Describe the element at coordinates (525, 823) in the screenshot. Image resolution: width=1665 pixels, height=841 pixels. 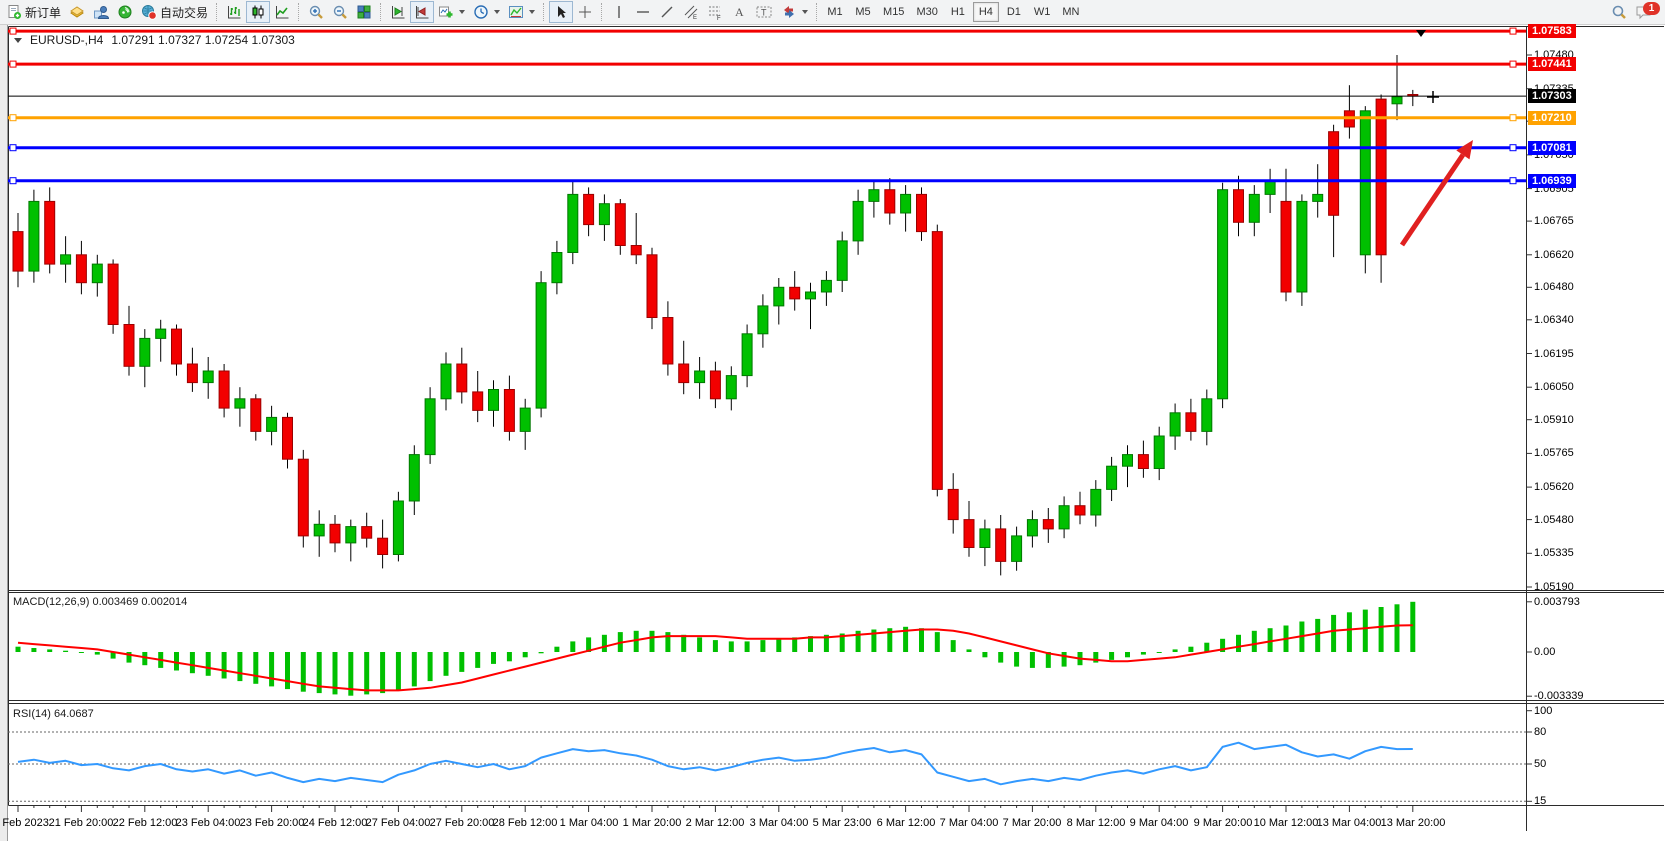
I see `time-label: 28 Feb 12:00` at that location.